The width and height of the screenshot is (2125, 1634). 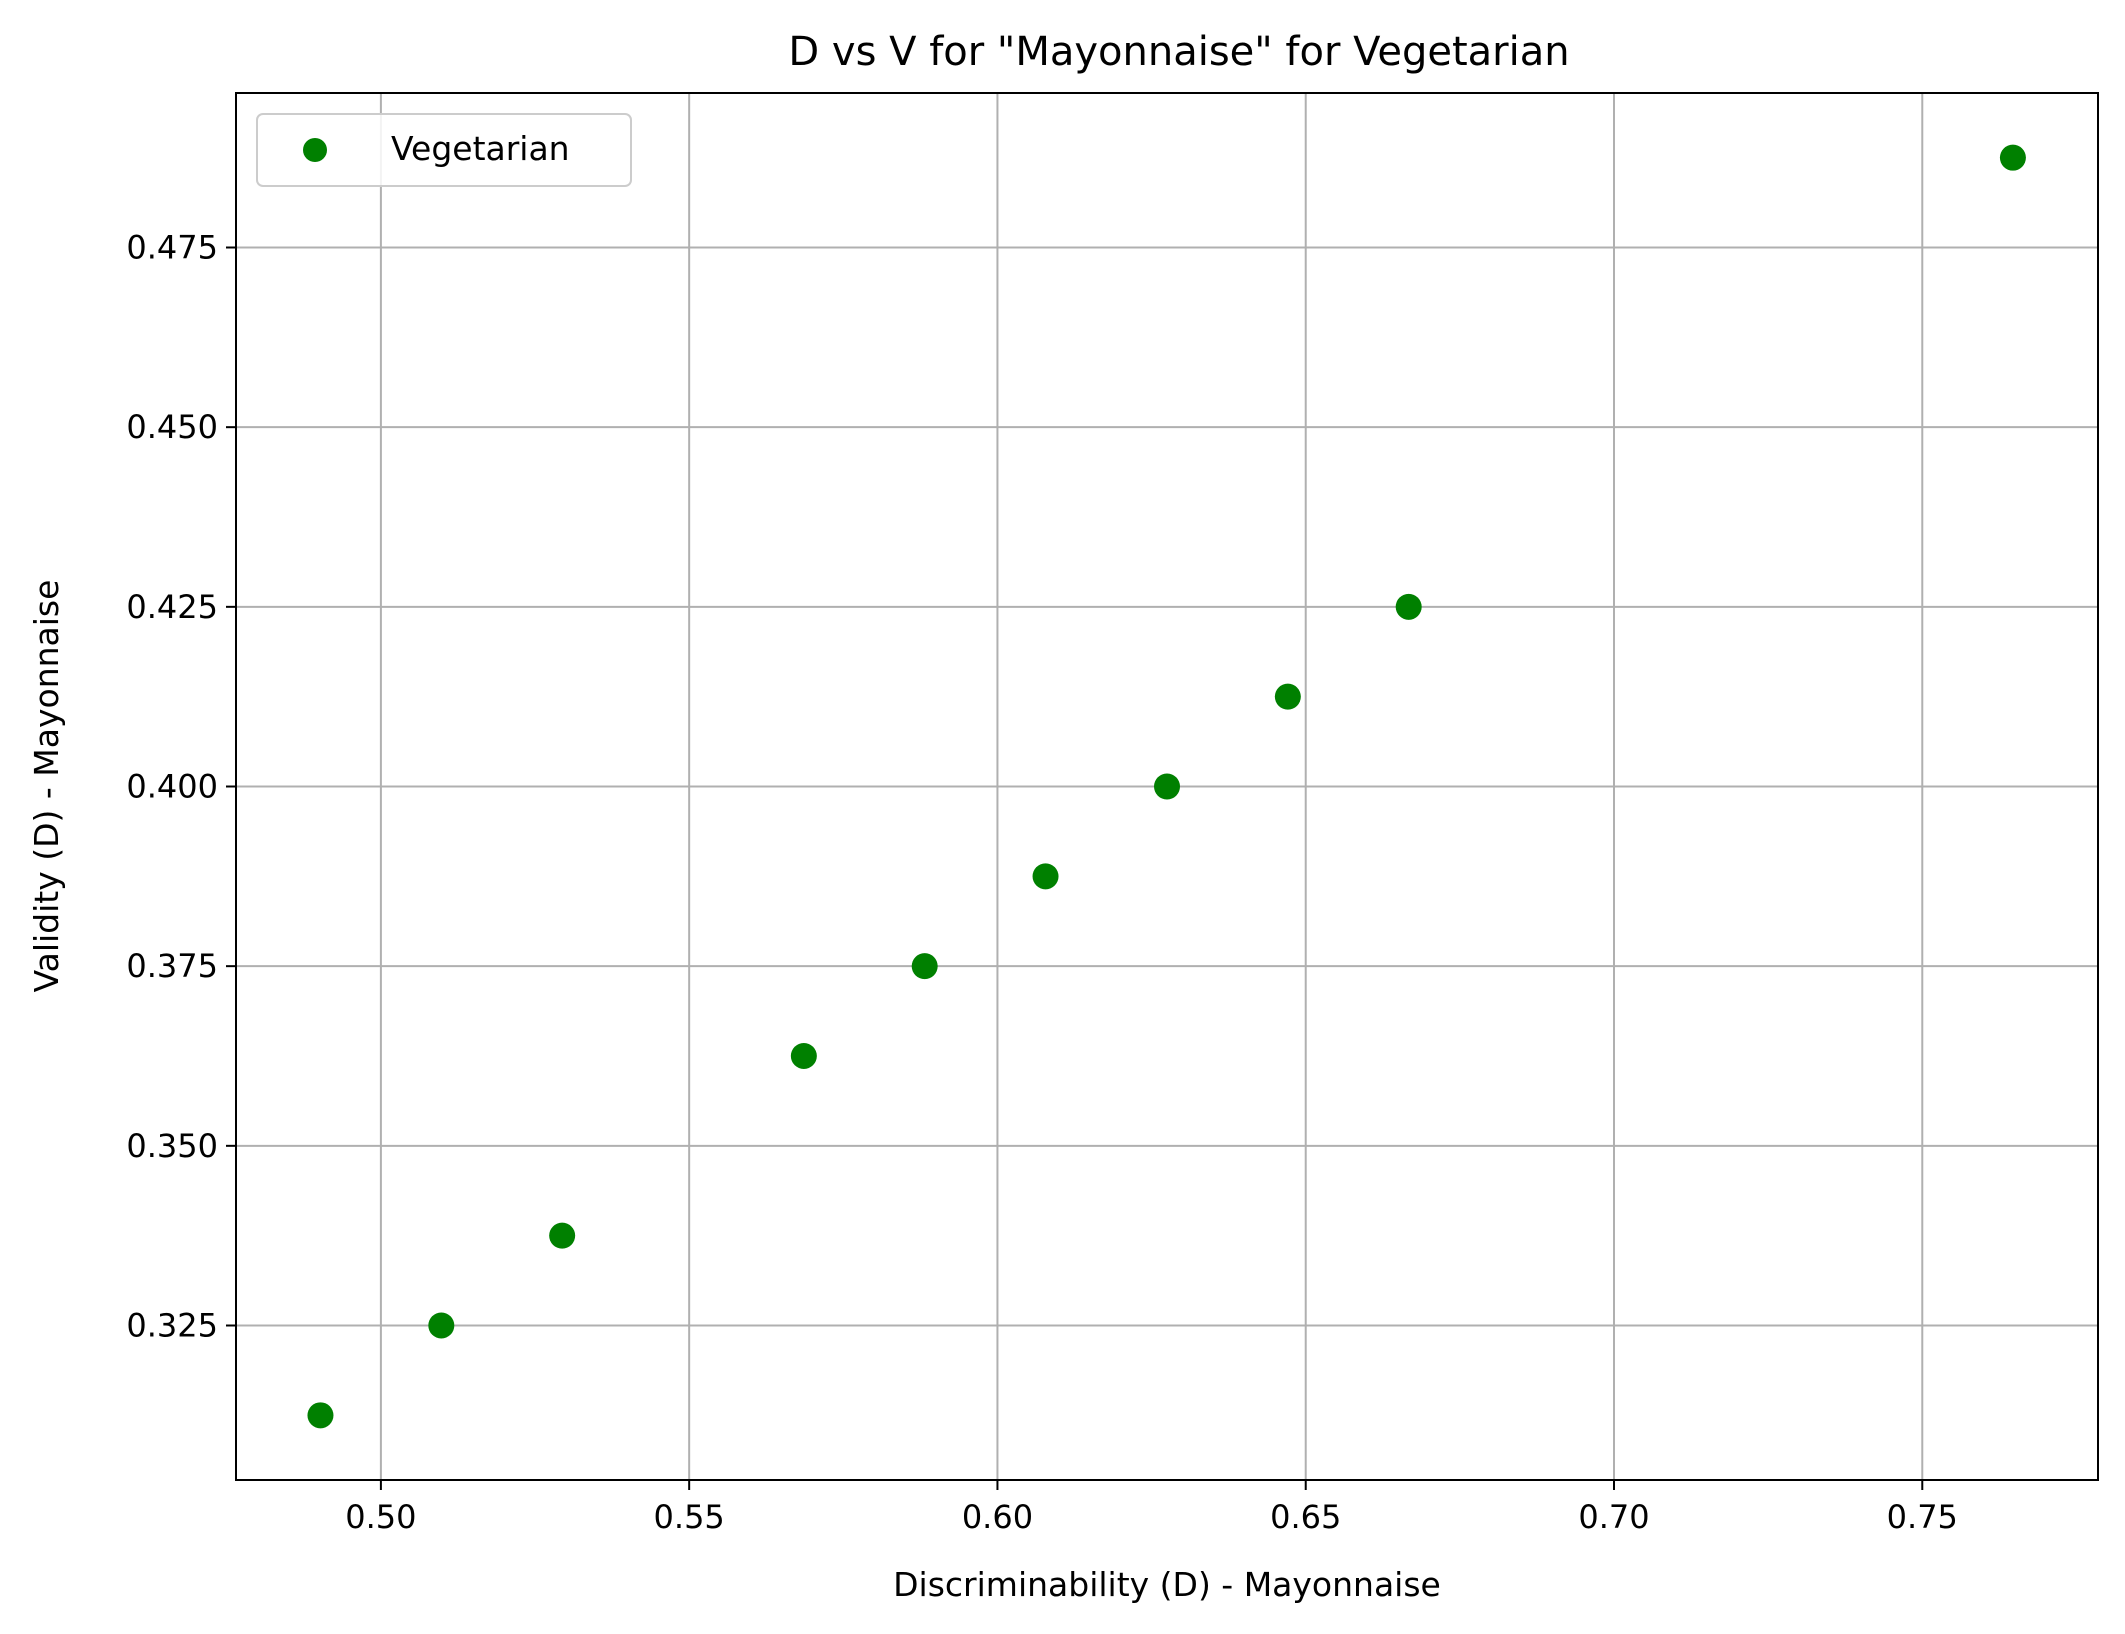 What do you see at coordinates (1167, 1584) in the screenshot?
I see `x-axis-label: Discriminability (D) - Mayonnaise` at bounding box center [1167, 1584].